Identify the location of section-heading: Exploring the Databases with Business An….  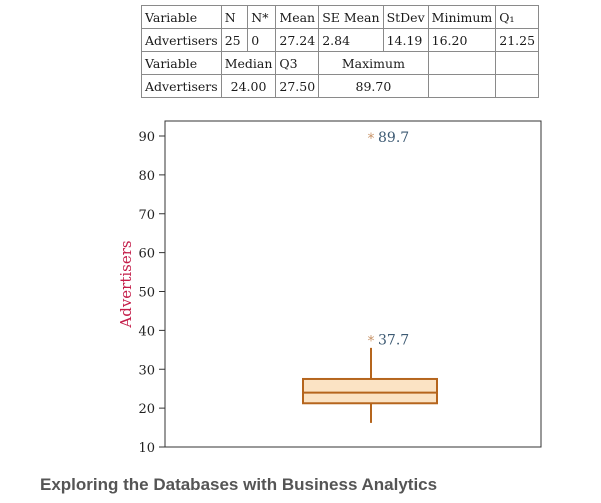
(239, 484).